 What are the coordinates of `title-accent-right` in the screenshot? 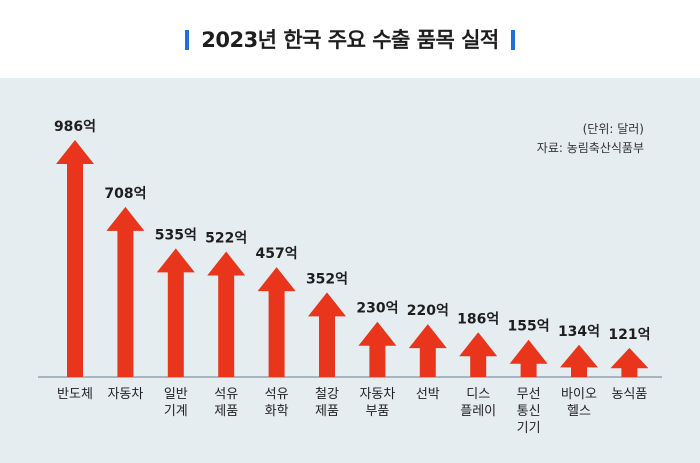 It's located at (512, 40).